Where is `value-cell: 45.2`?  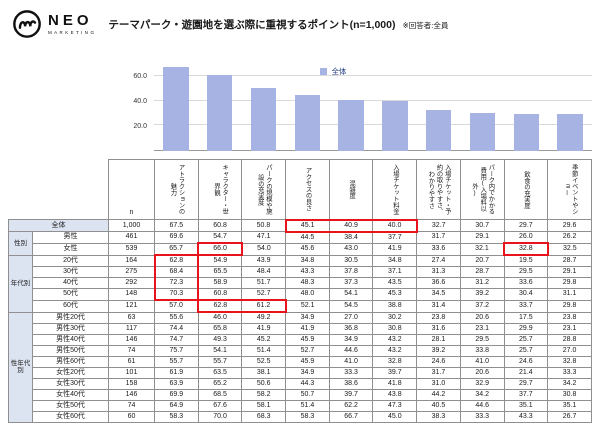
value-cell: 45.2 is located at coordinates (264, 340).